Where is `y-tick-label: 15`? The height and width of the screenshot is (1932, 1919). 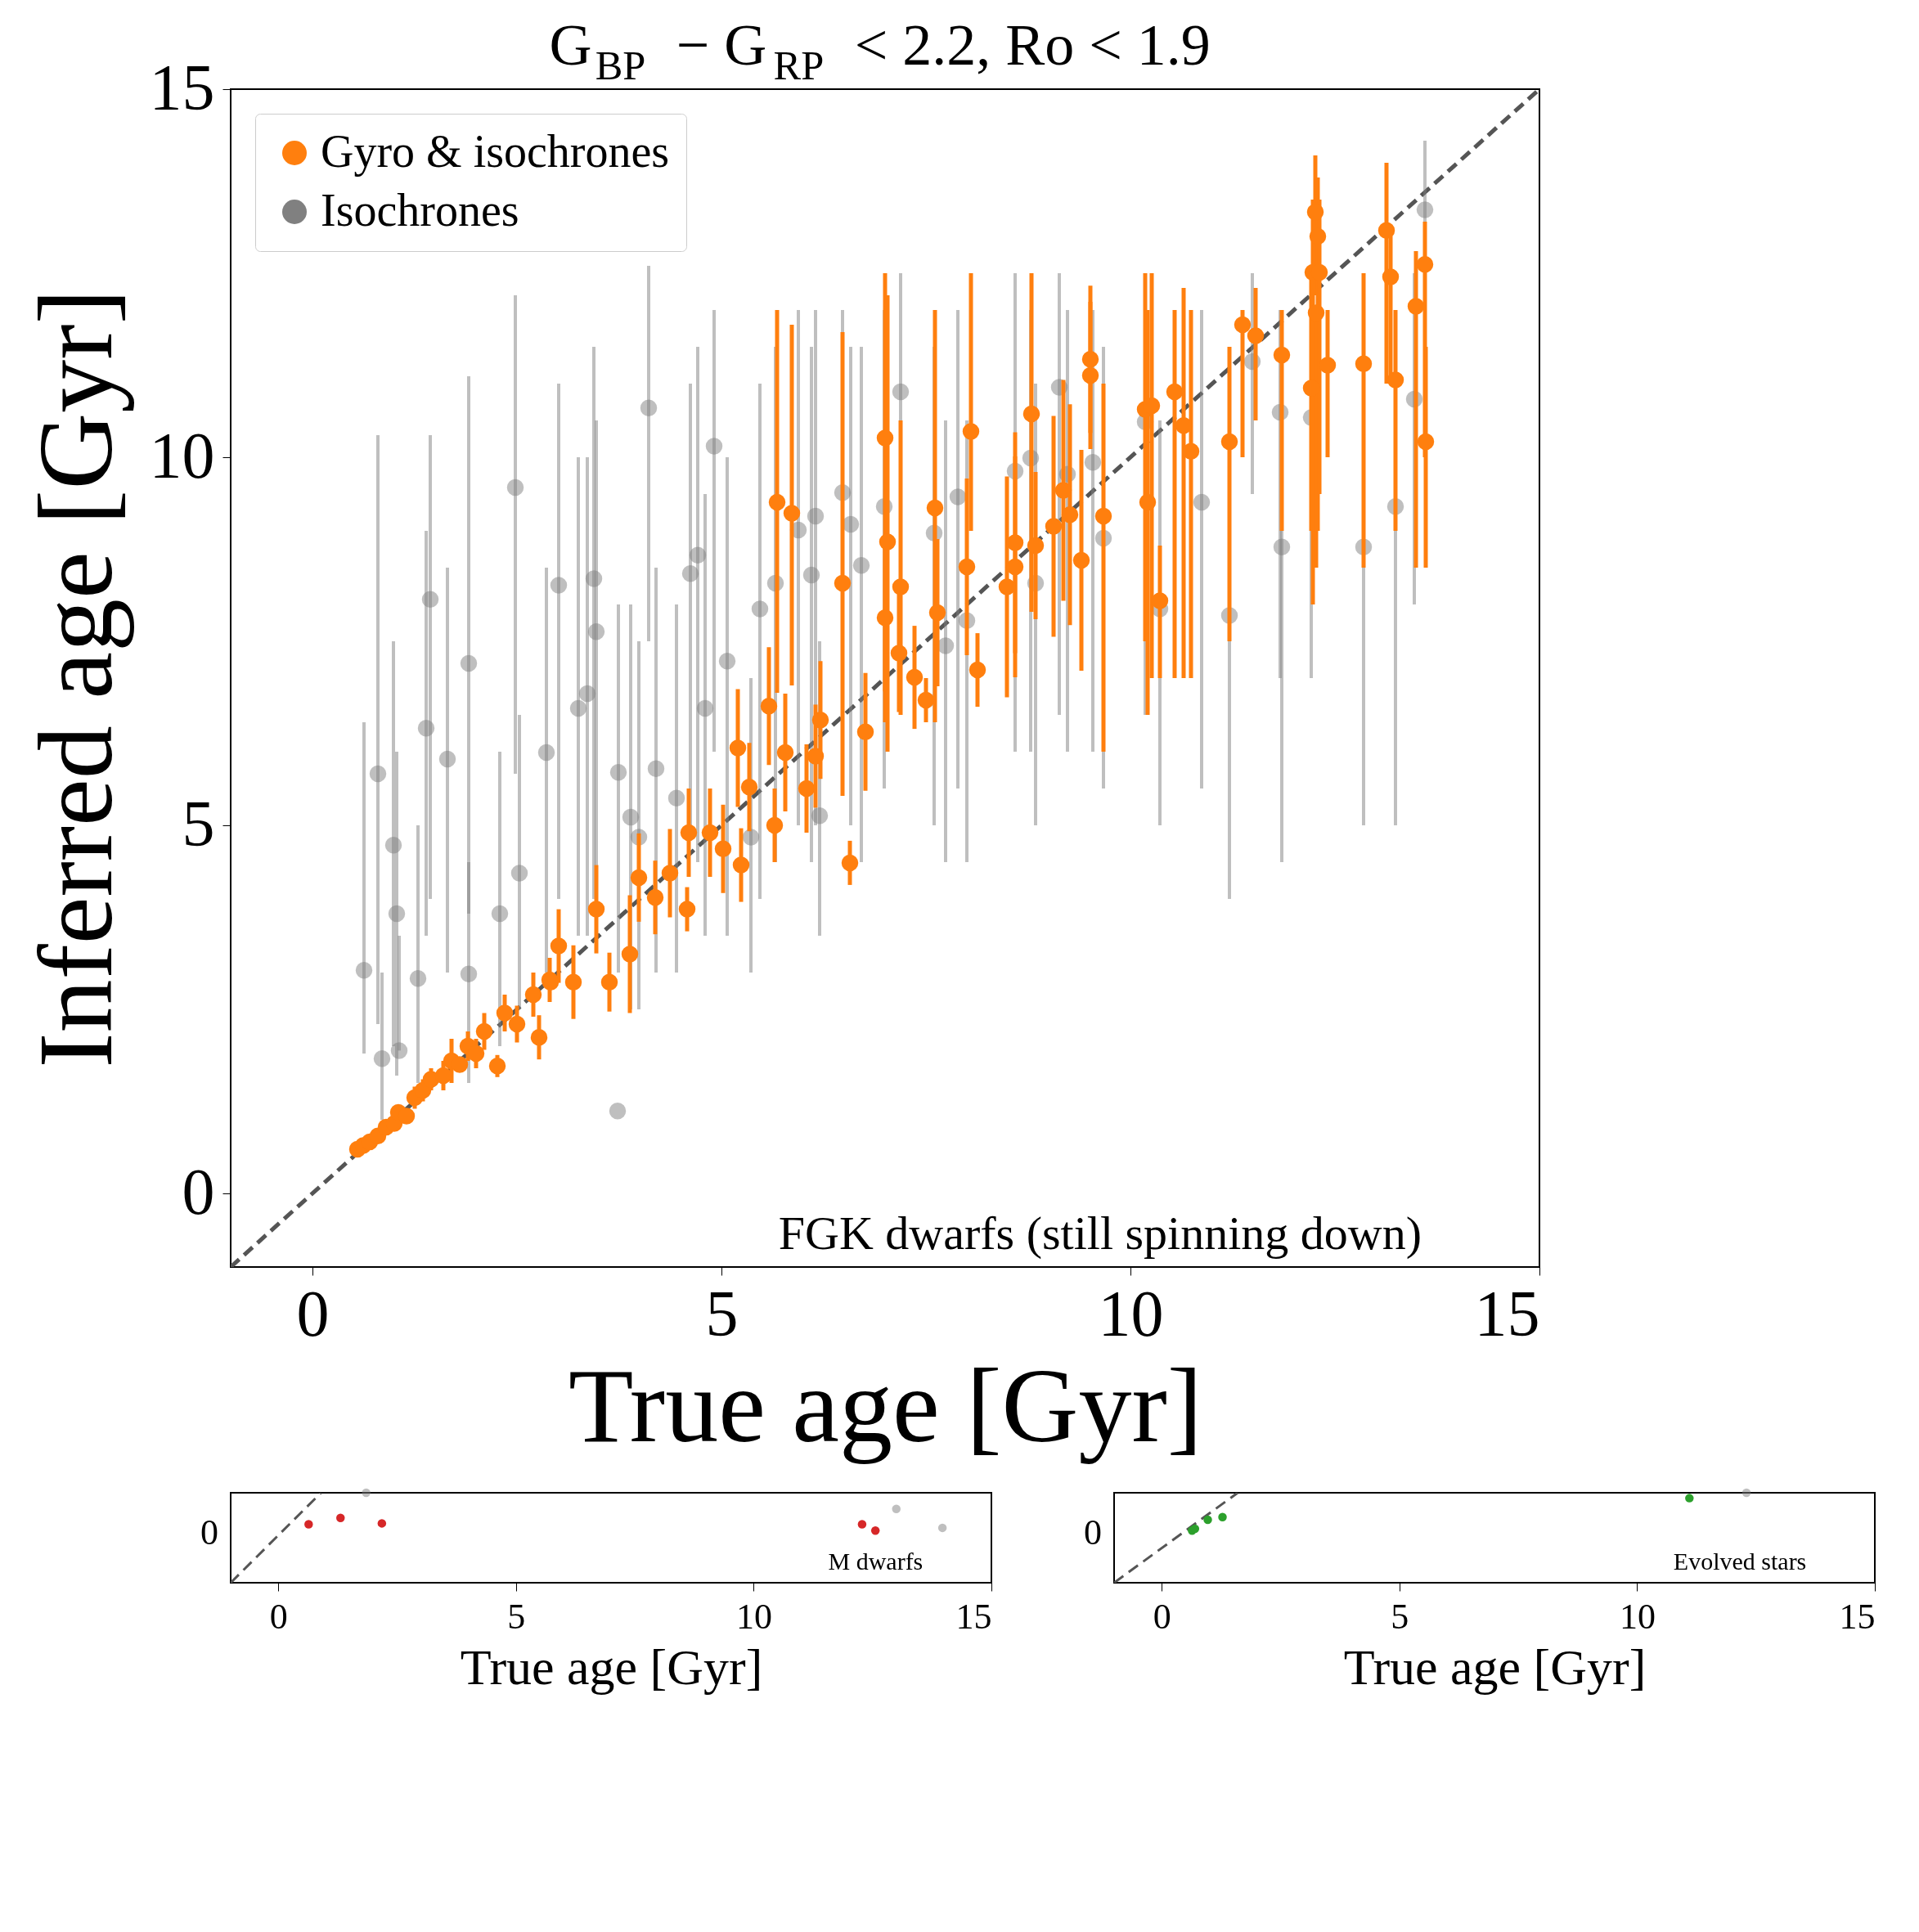
y-tick-label: 15 is located at coordinates (182, 87).